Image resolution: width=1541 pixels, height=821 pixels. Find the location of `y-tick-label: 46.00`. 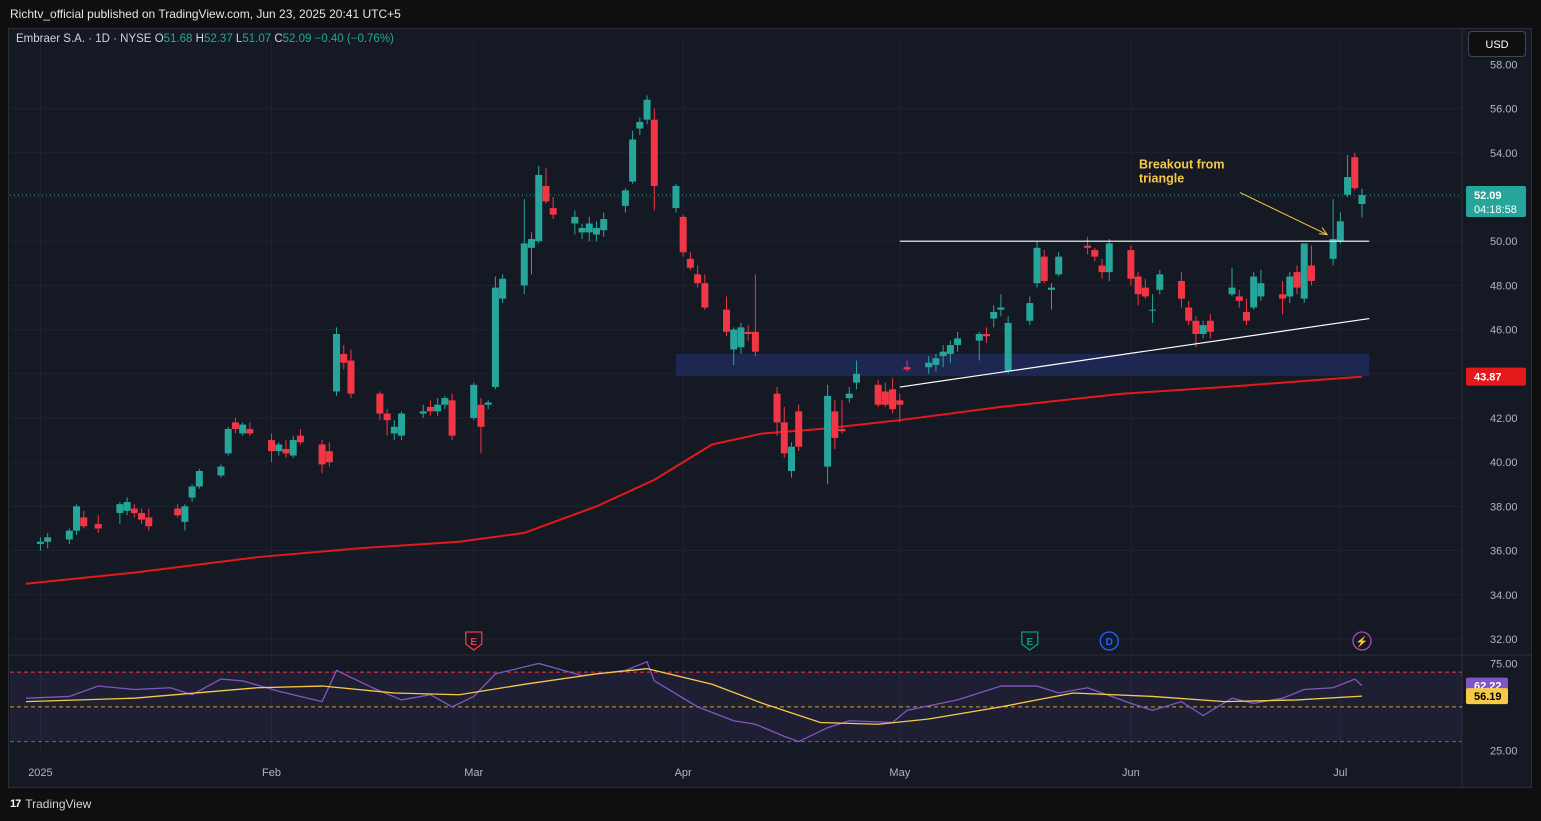

y-tick-label: 46.00 is located at coordinates (1504, 331).